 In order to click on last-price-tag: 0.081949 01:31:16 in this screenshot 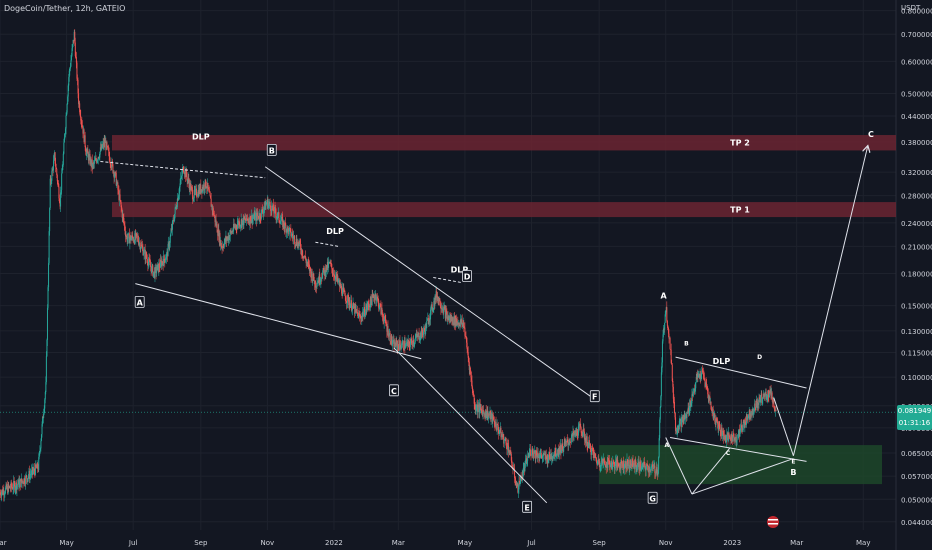, I will do `click(914, 418)`.